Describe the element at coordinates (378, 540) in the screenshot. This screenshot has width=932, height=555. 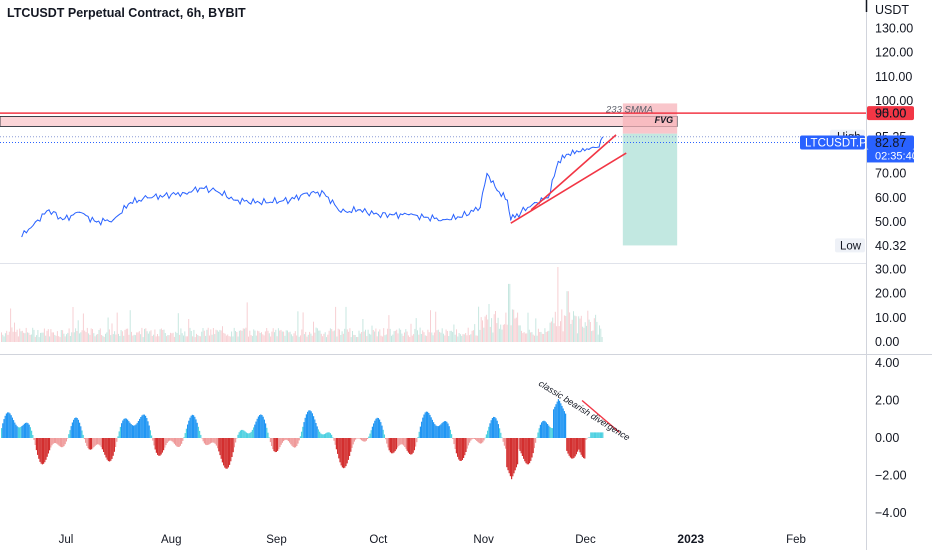
I see `time-tick-label: Oct` at that location.